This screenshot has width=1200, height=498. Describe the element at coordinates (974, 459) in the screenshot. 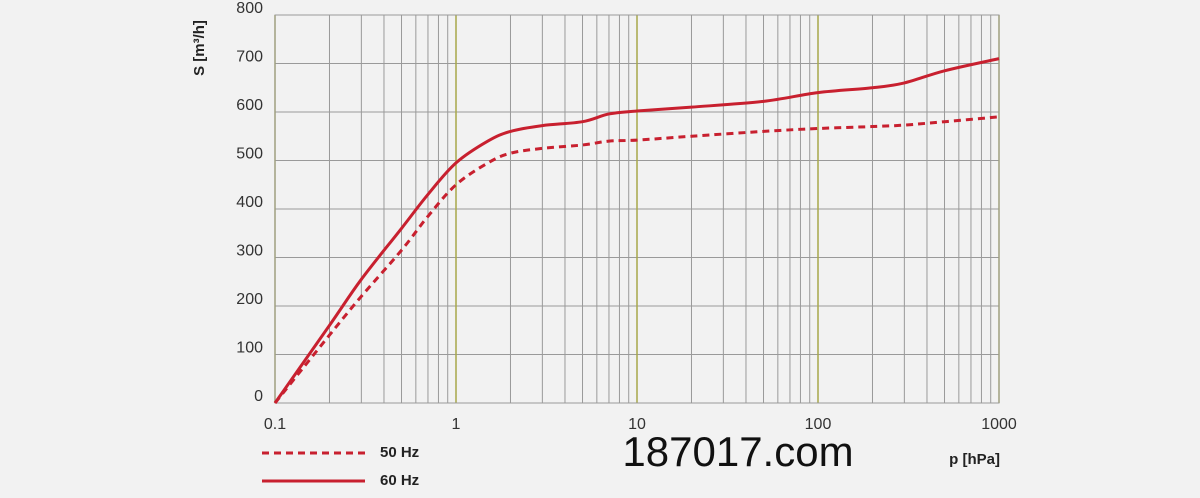

I see `x-axis-label: p [hPa]` at that location.